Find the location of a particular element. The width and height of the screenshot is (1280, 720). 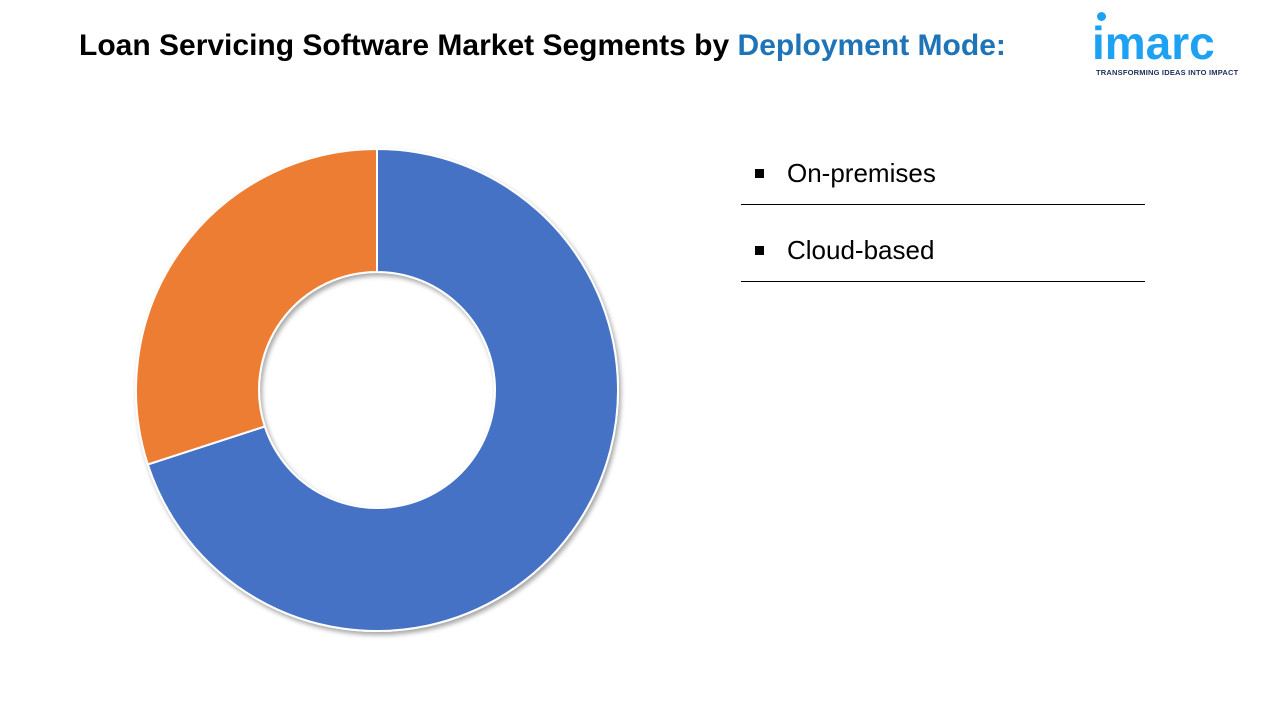

chart-legend: On-premises Cloud-based is located at coordinates (943, 219).